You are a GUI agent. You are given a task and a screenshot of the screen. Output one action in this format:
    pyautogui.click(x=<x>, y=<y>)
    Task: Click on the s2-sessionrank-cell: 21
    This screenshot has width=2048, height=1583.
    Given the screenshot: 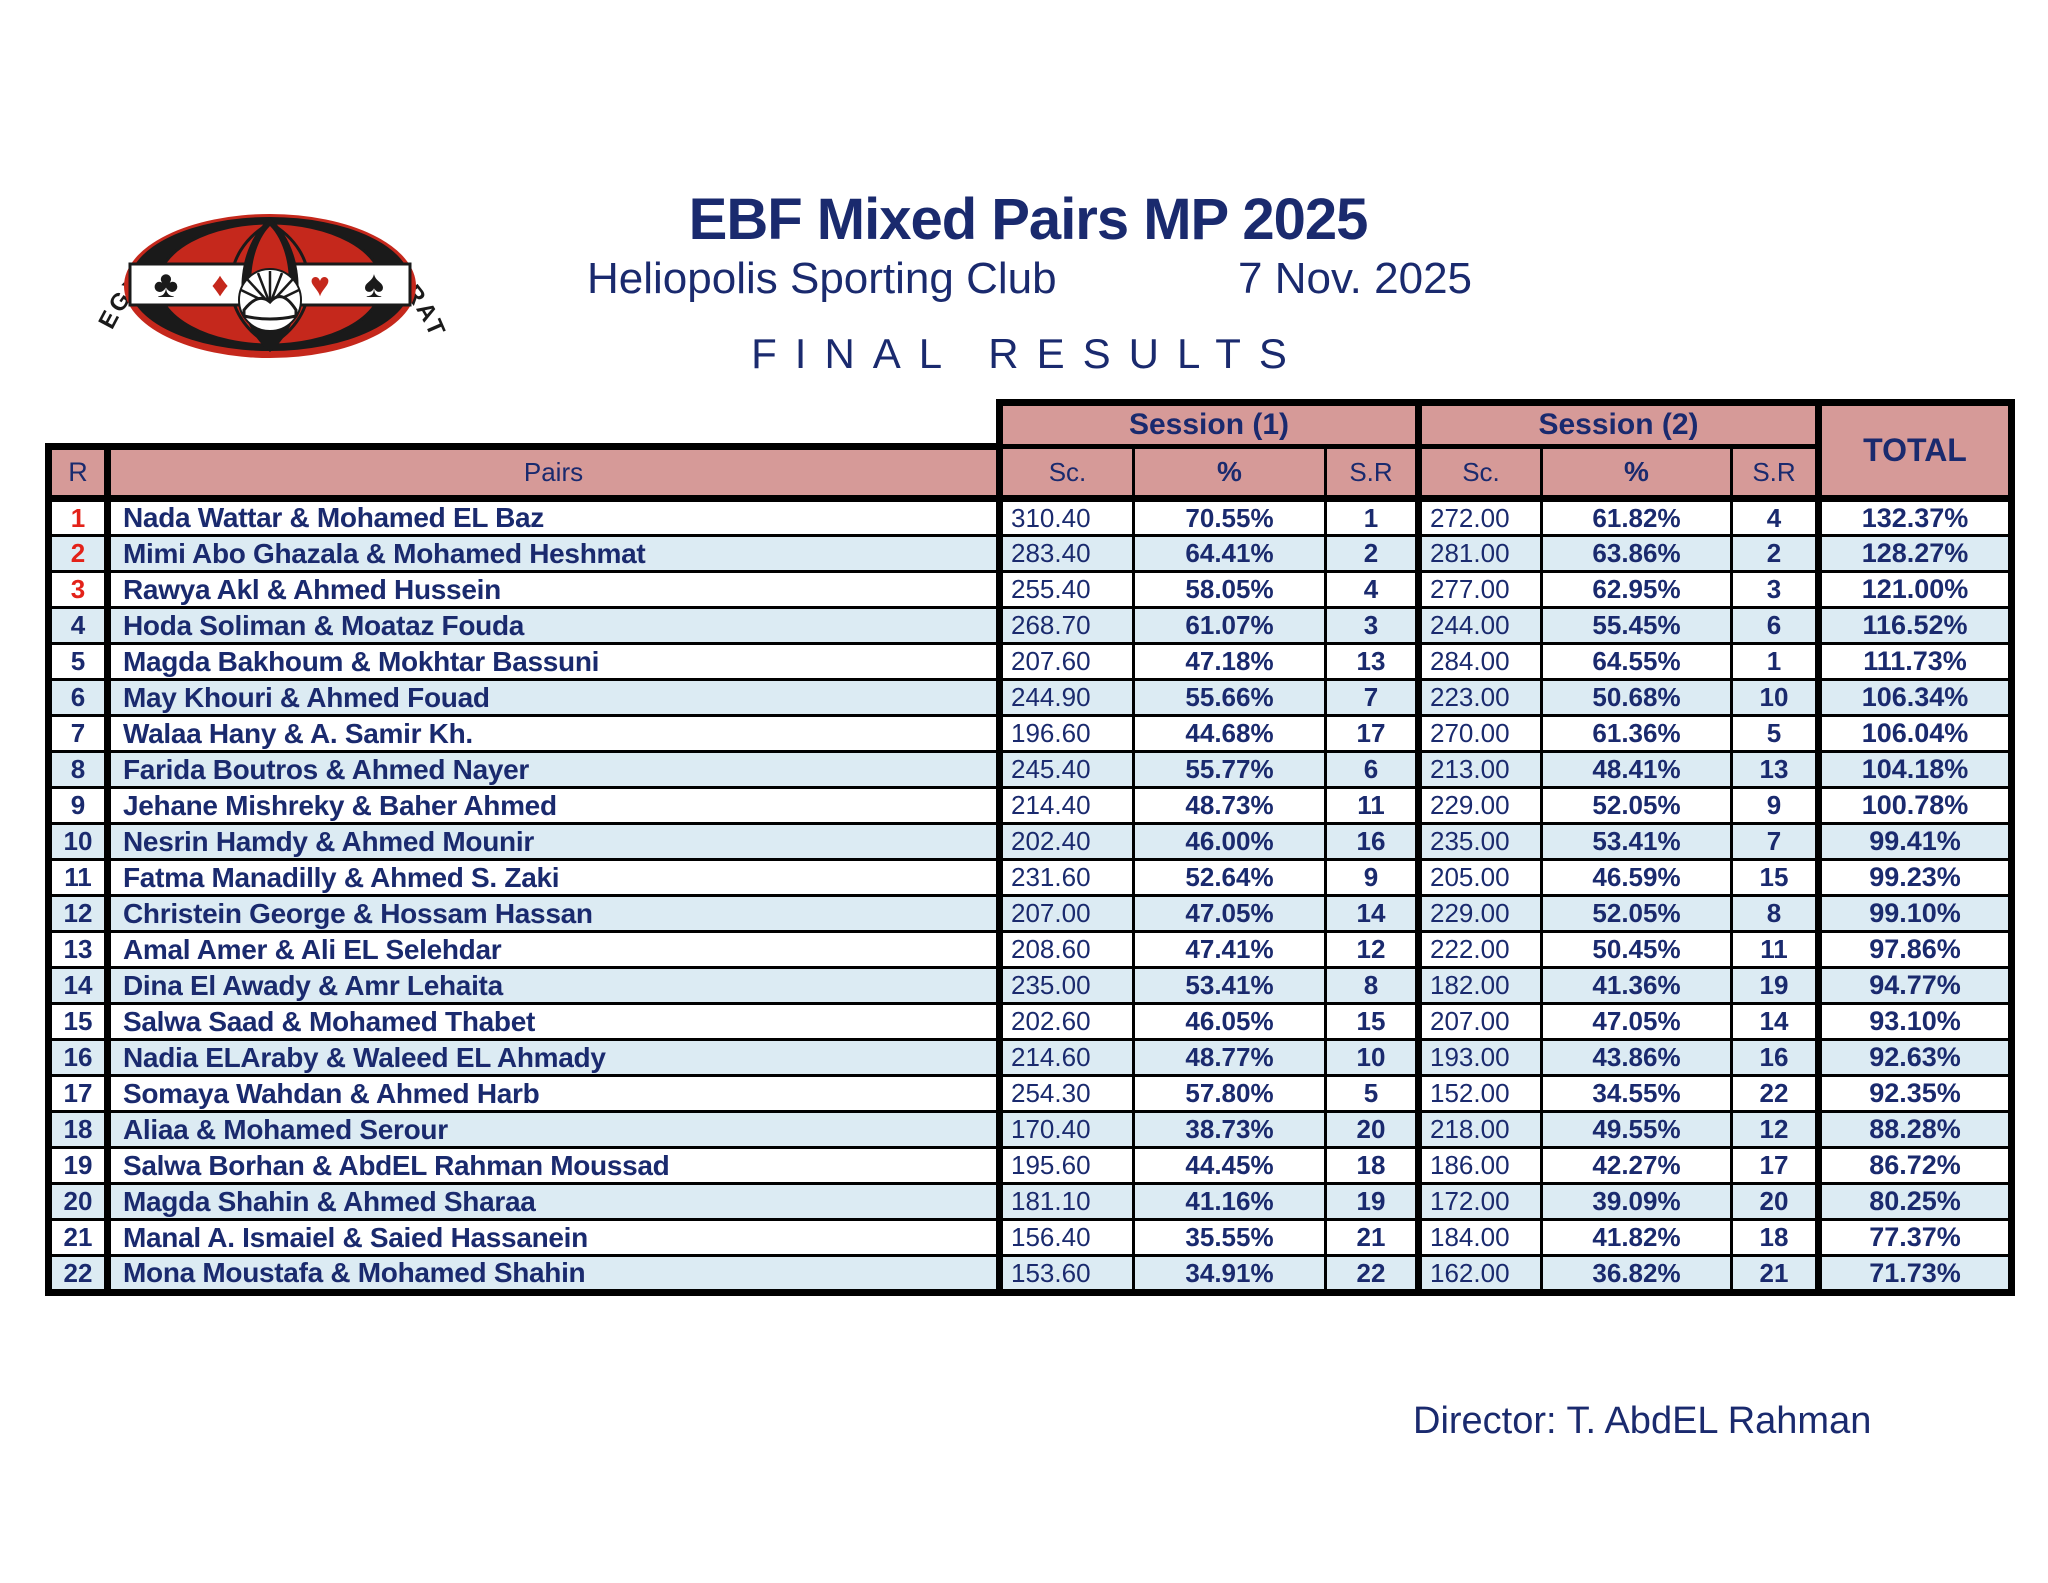 What is the action you would take?
    pyautogui.click(x=1776, y=1275)
    